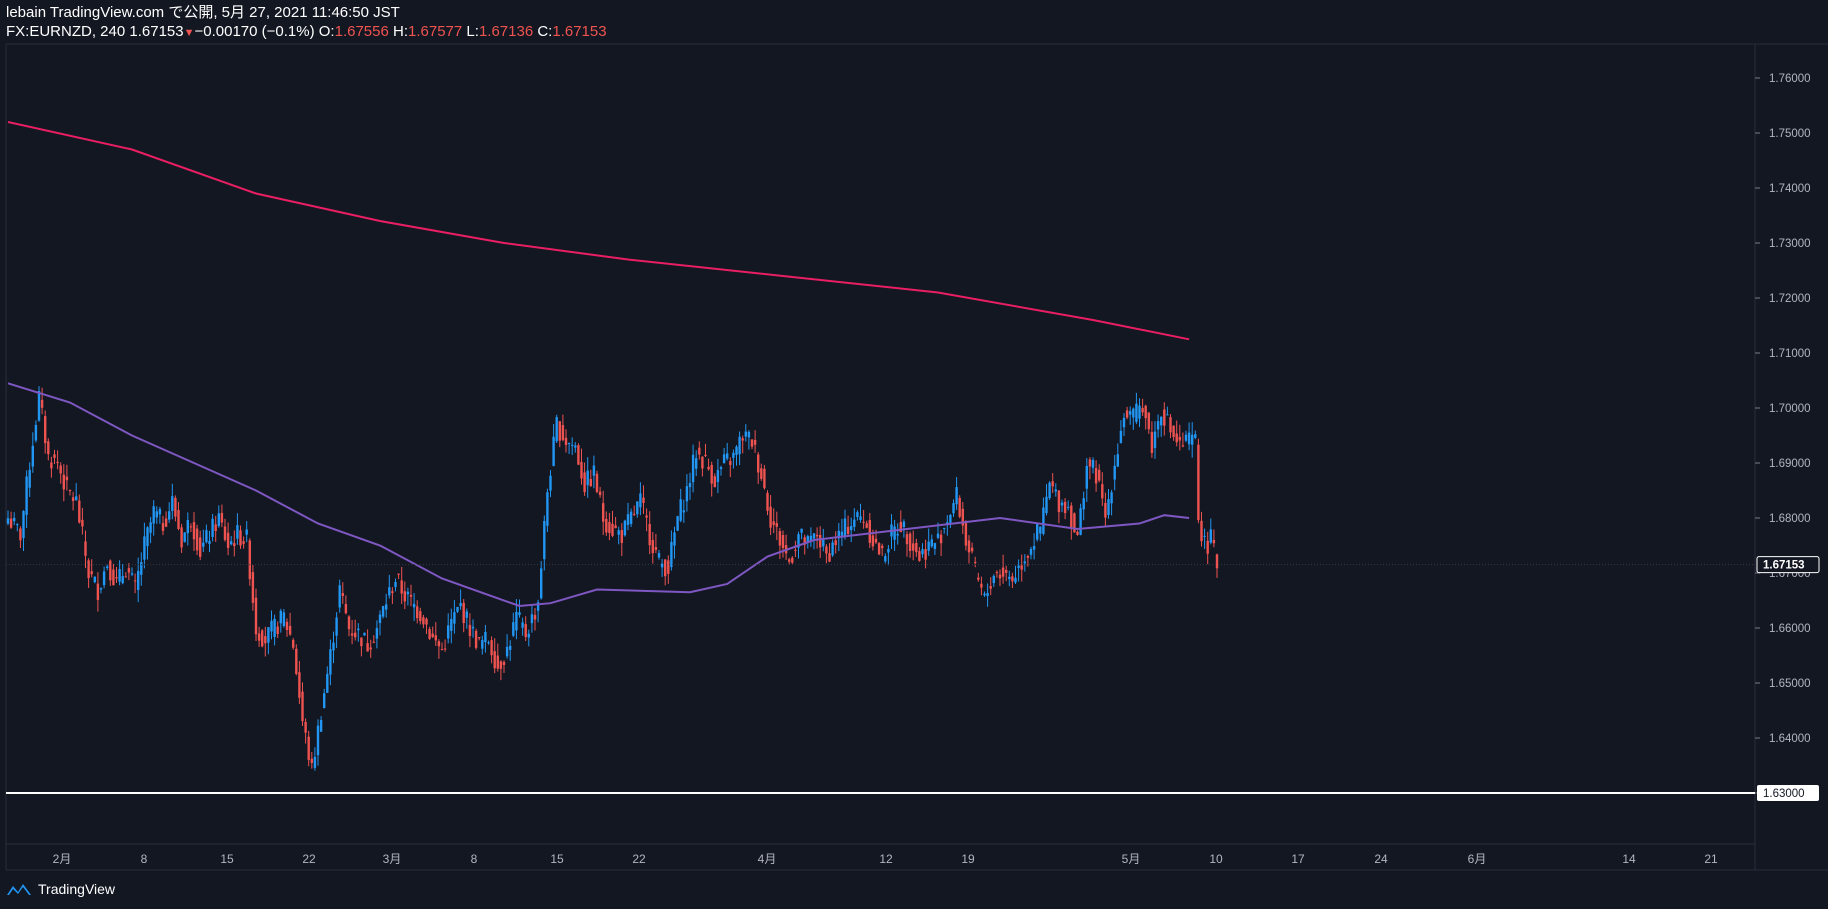 This screenshot has height=909, width=1828. What do you see at coordinates (1790, 409) in the screenshot?
I see `y-tick-label: 1.70000` at bounding box center [1790, 409].